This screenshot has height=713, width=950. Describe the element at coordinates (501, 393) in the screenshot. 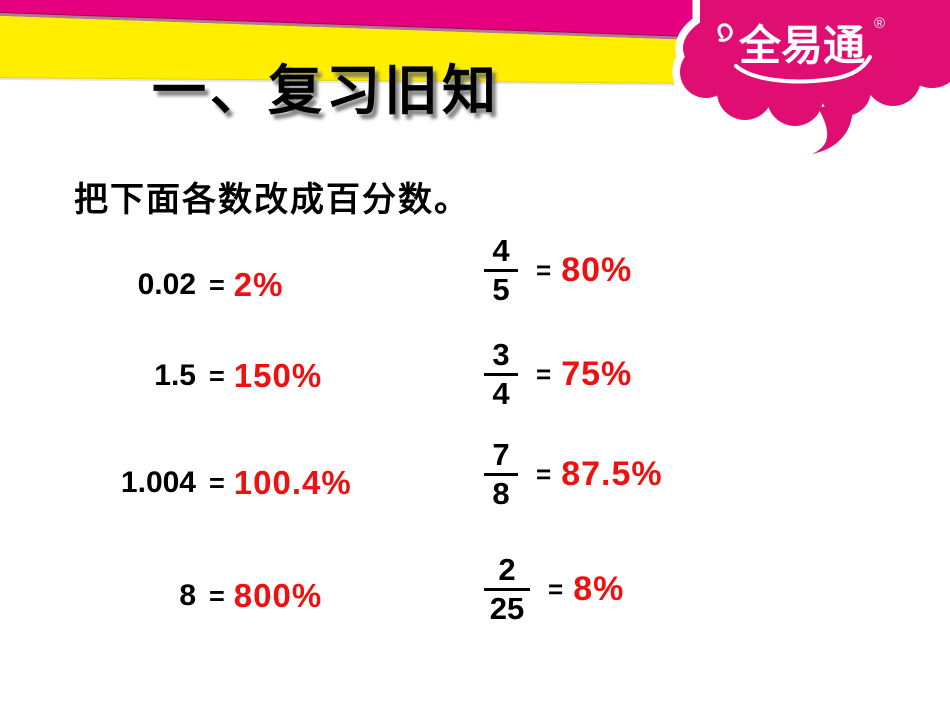

I see `fraction-denominator: 4` at that location.